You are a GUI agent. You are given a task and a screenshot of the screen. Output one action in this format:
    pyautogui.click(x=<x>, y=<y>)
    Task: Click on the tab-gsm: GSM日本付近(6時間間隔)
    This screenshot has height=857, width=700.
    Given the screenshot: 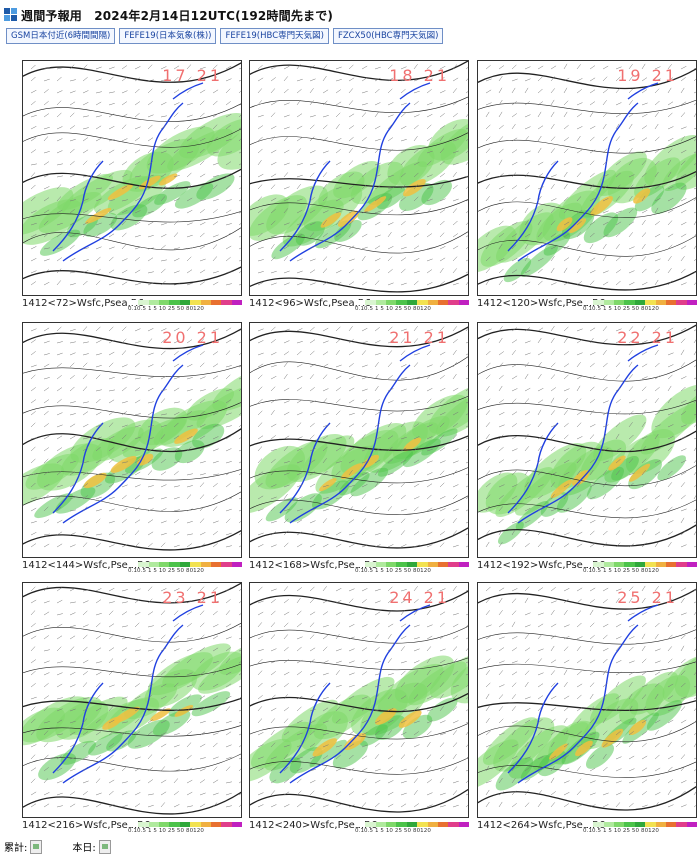 What is the action you would take?
    pyautogui.click(x=61, y=36)
    